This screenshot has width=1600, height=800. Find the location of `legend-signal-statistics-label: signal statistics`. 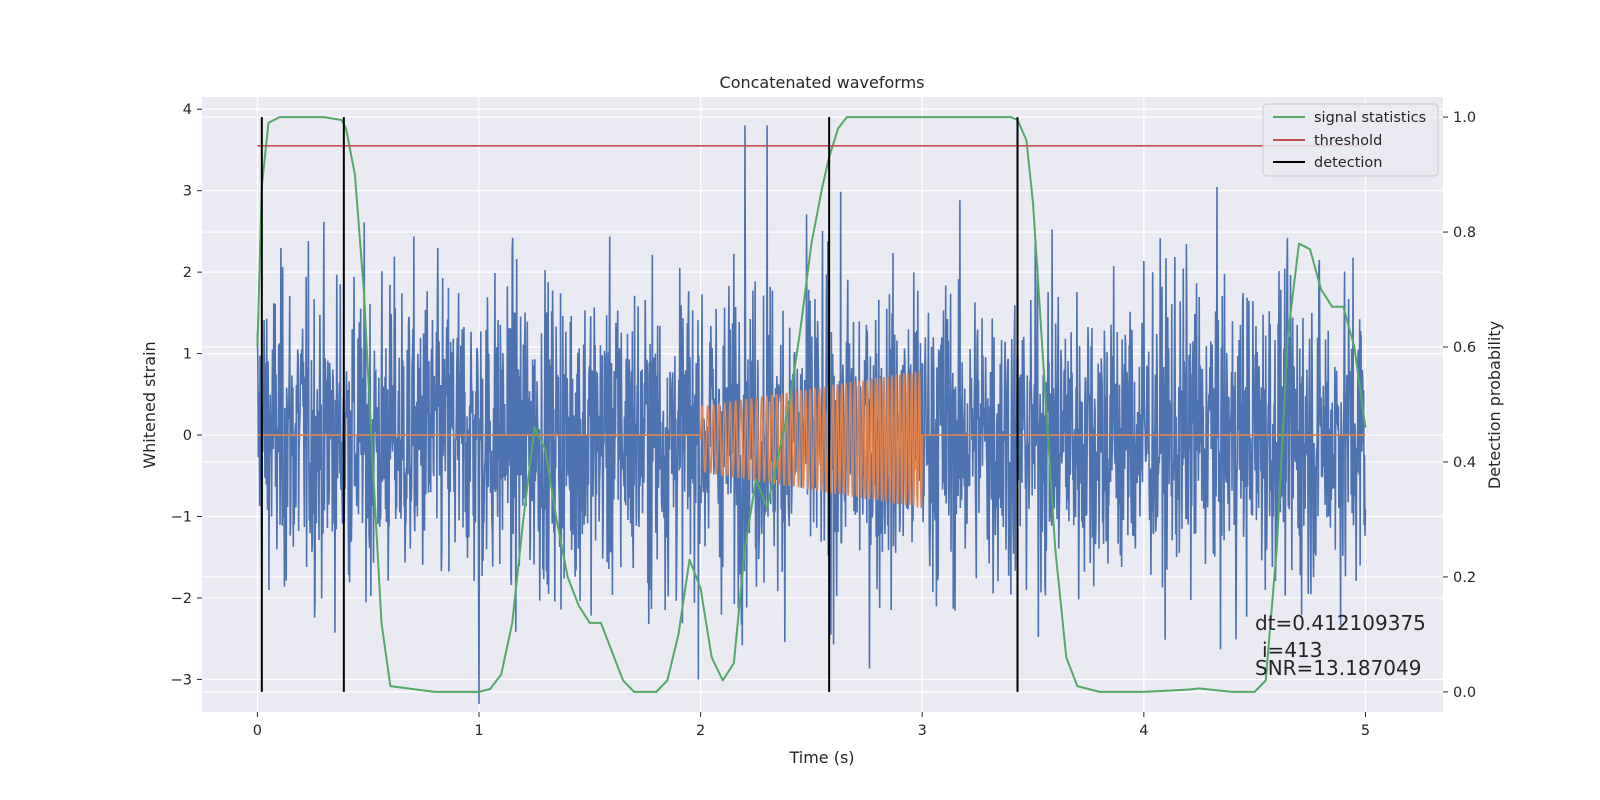

legend-signal-statistics-label: signal statistics is located at coordinates (1370, 118).